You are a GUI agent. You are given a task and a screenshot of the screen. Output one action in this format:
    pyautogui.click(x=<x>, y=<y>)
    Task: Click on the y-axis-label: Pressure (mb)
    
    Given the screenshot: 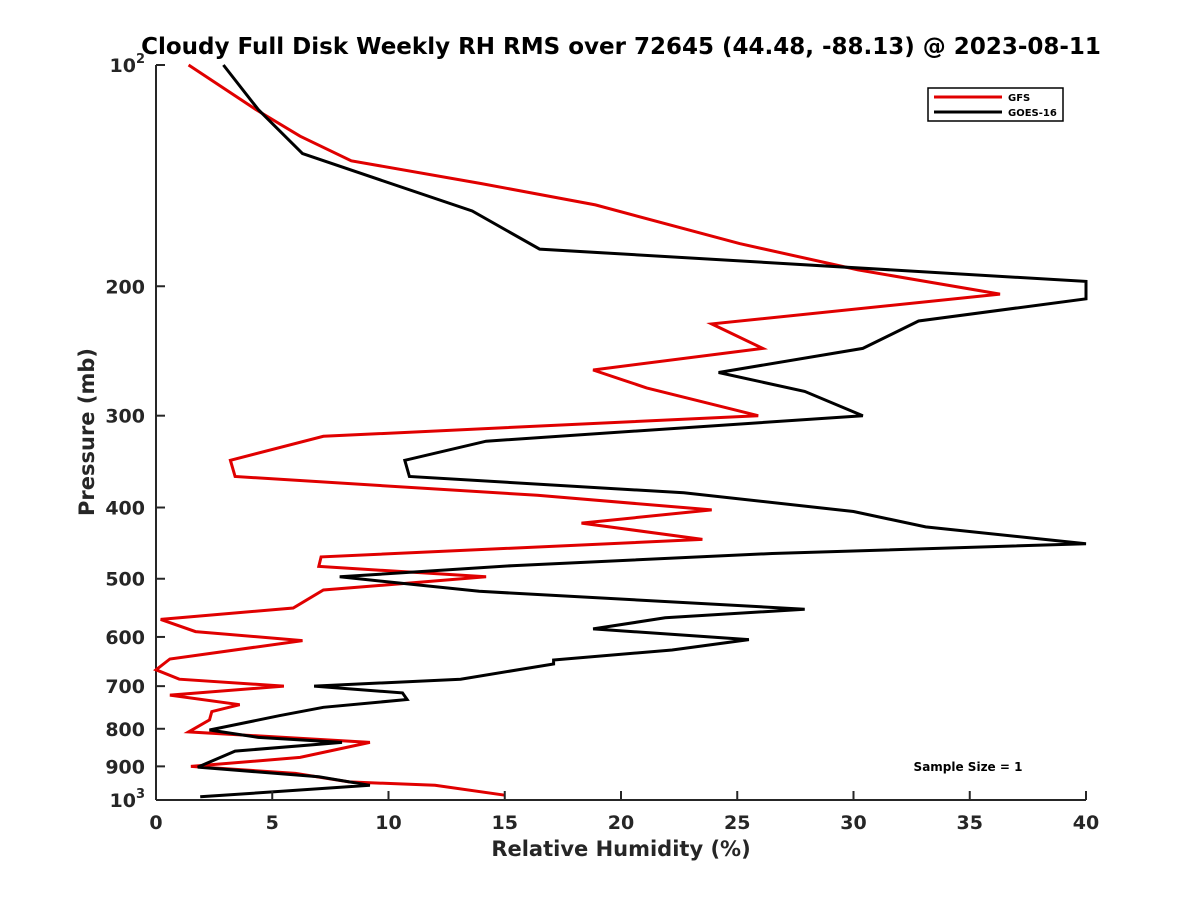 What is the action you would take?
    pyautogui.click(x=87, y=432)
    